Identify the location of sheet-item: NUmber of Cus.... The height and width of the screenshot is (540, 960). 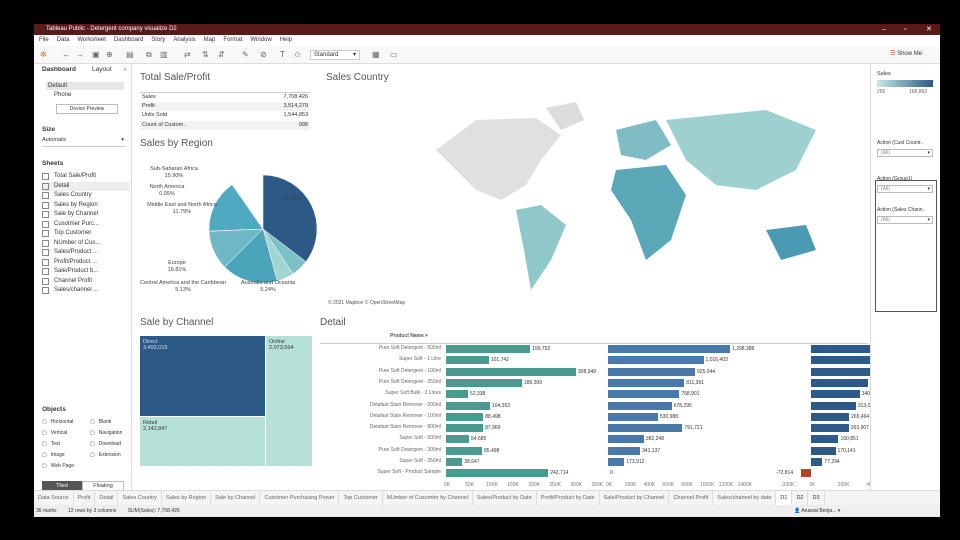
(86, 243).